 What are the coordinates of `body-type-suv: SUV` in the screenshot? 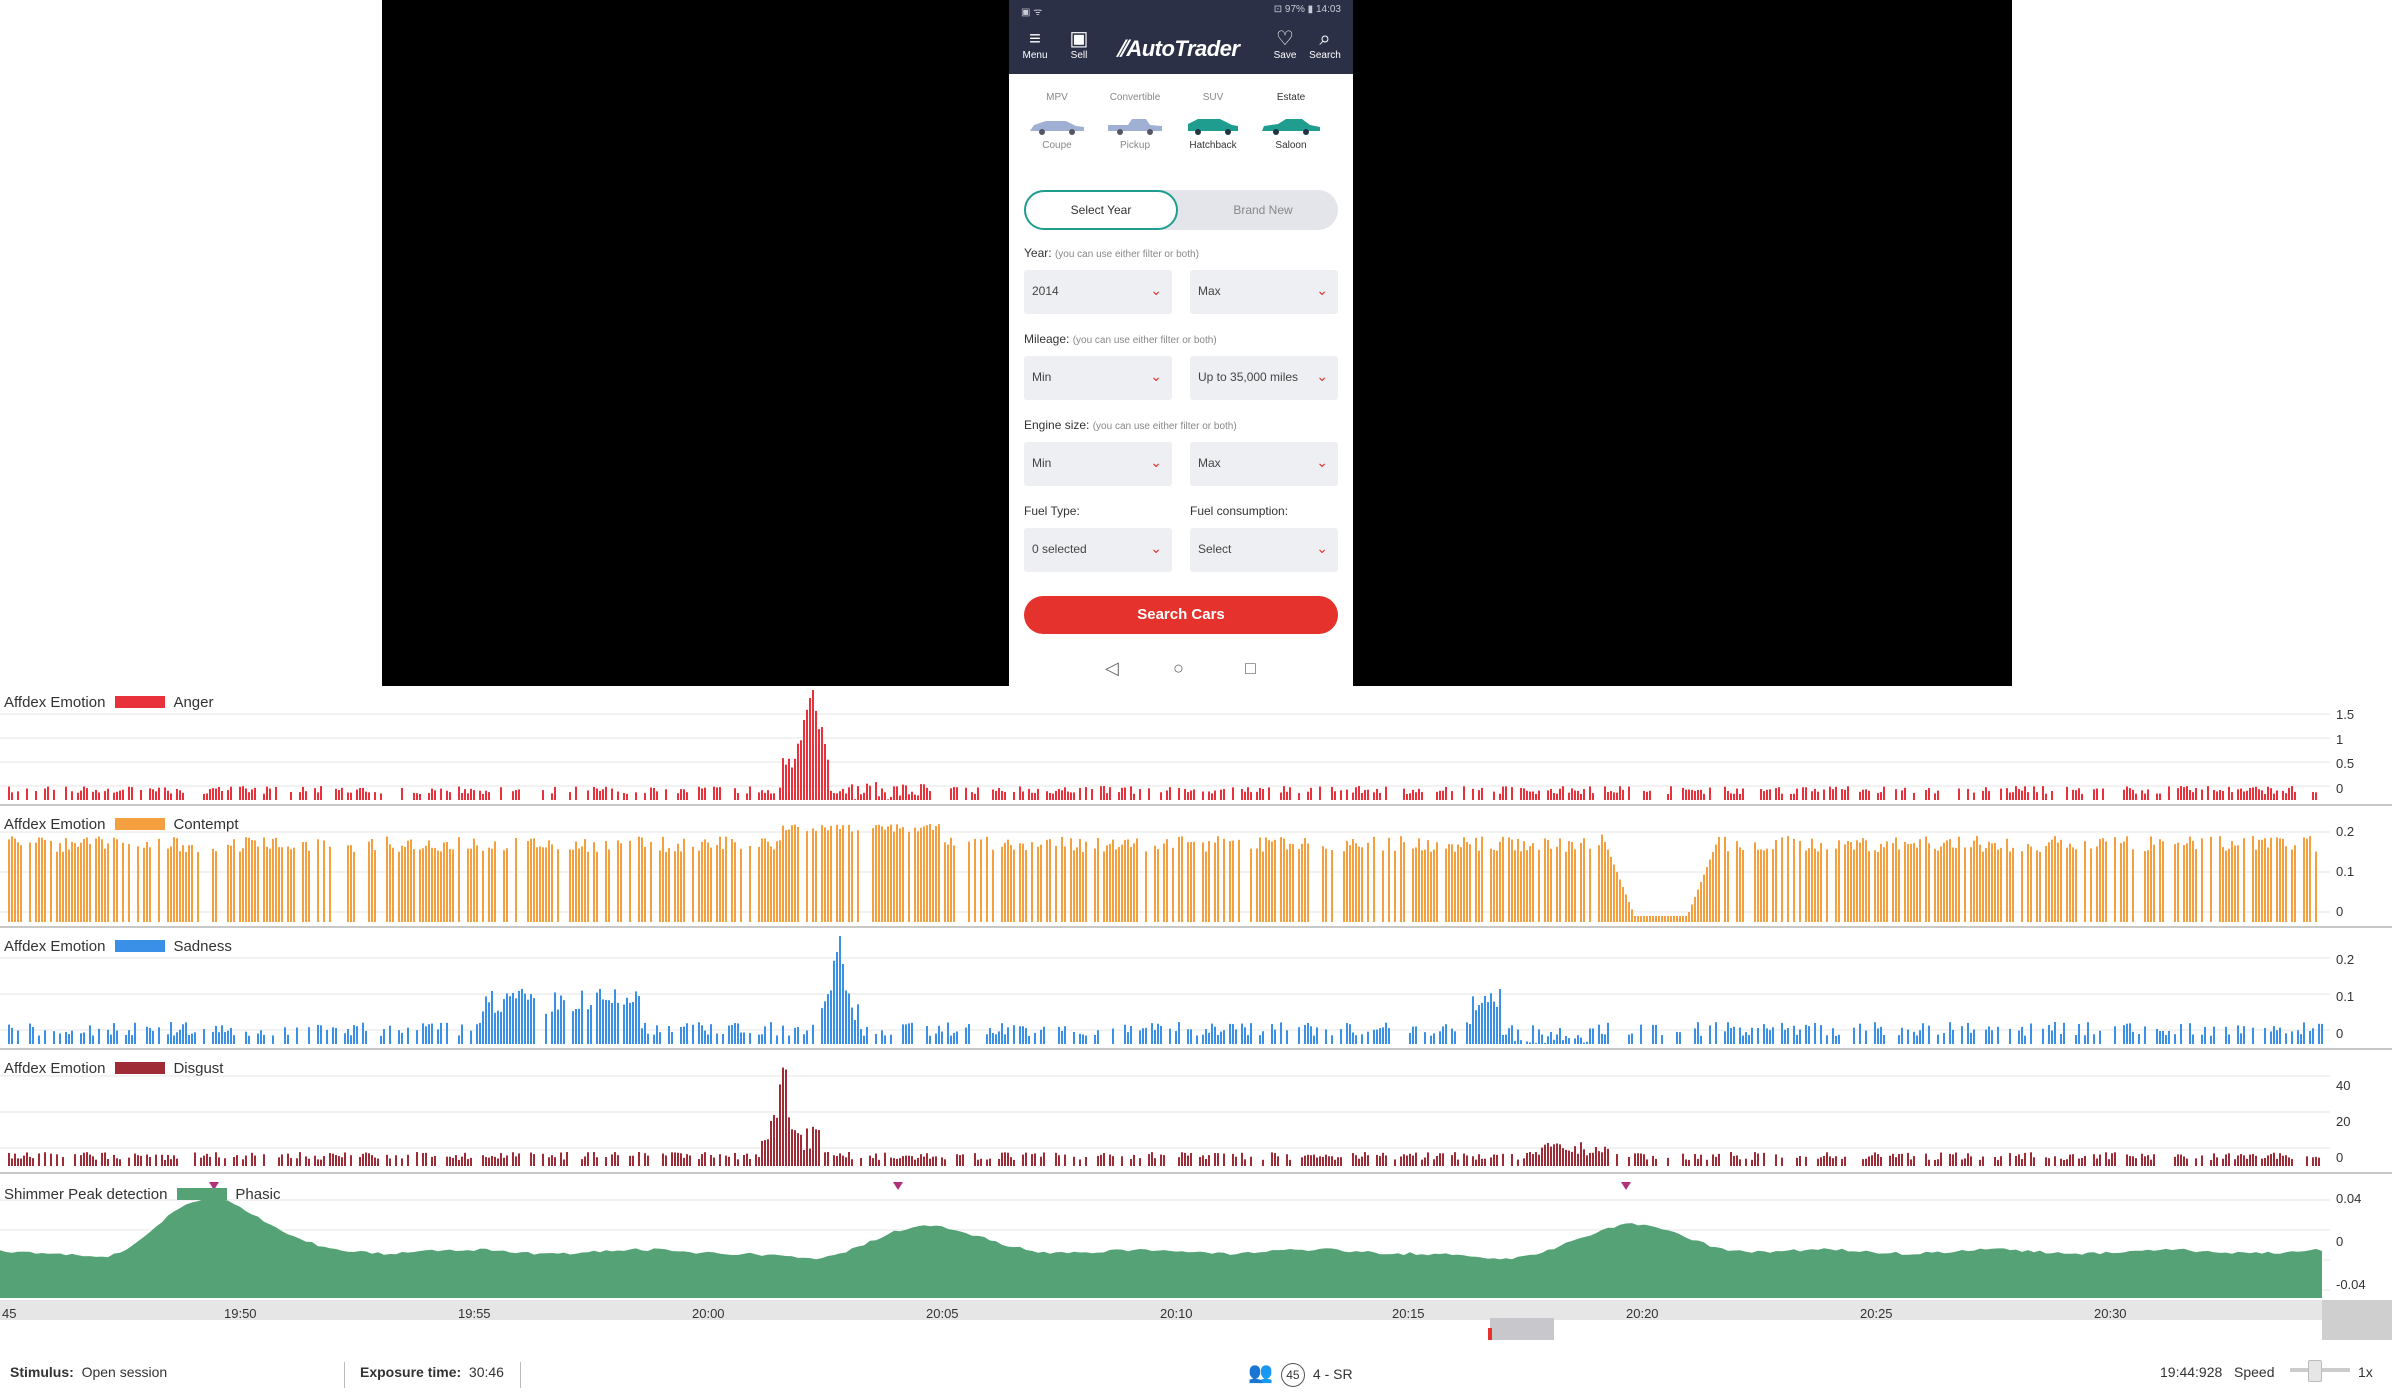 It's located at (1213, 97).